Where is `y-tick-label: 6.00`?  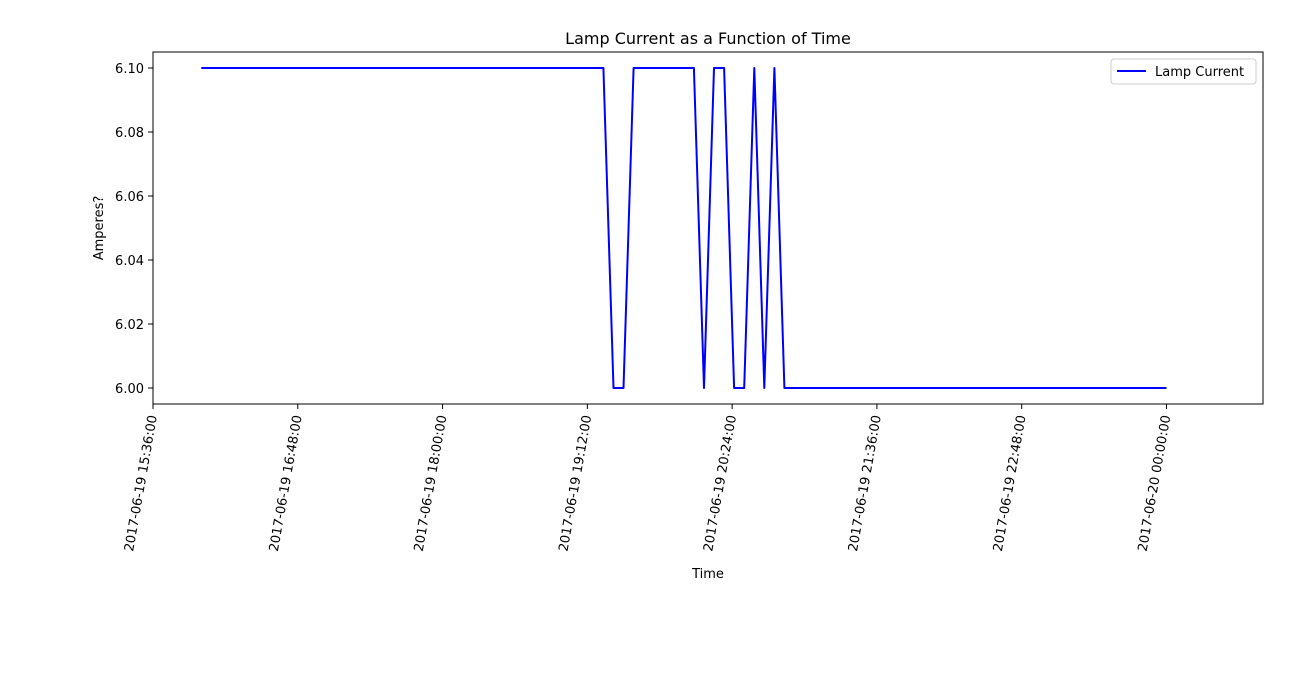 y-tick-label: 6.00 is located at coordinates (129, 389).